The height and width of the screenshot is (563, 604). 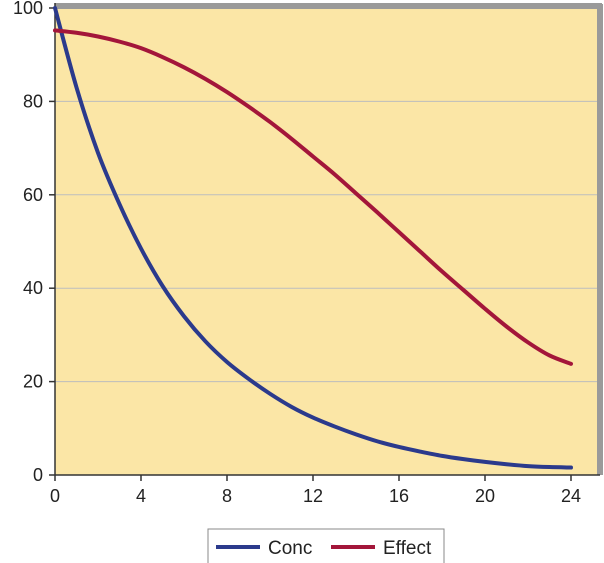 What do you see at coordinates (28, 9) in the screenshot?
I see `y-tick-label-100: 100` at bounding box center [28, 9].